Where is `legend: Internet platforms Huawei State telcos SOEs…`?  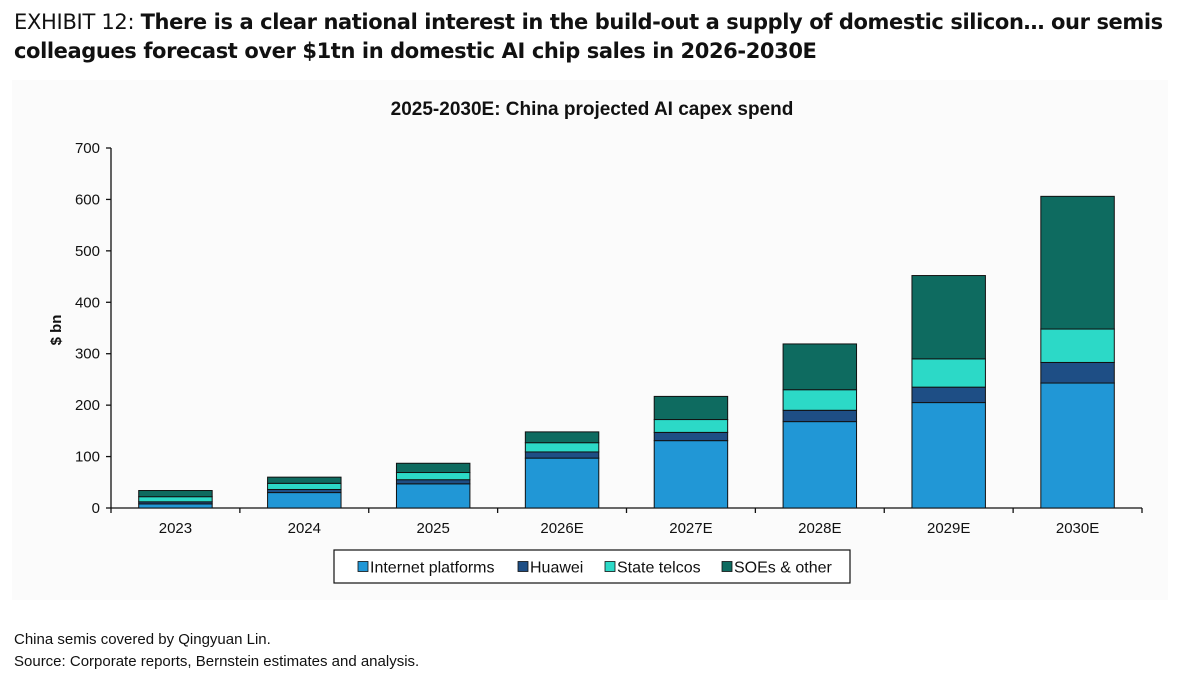
legend: Internet platforms Huawei State telcos SOEs… is located at coordinates (592, 566).